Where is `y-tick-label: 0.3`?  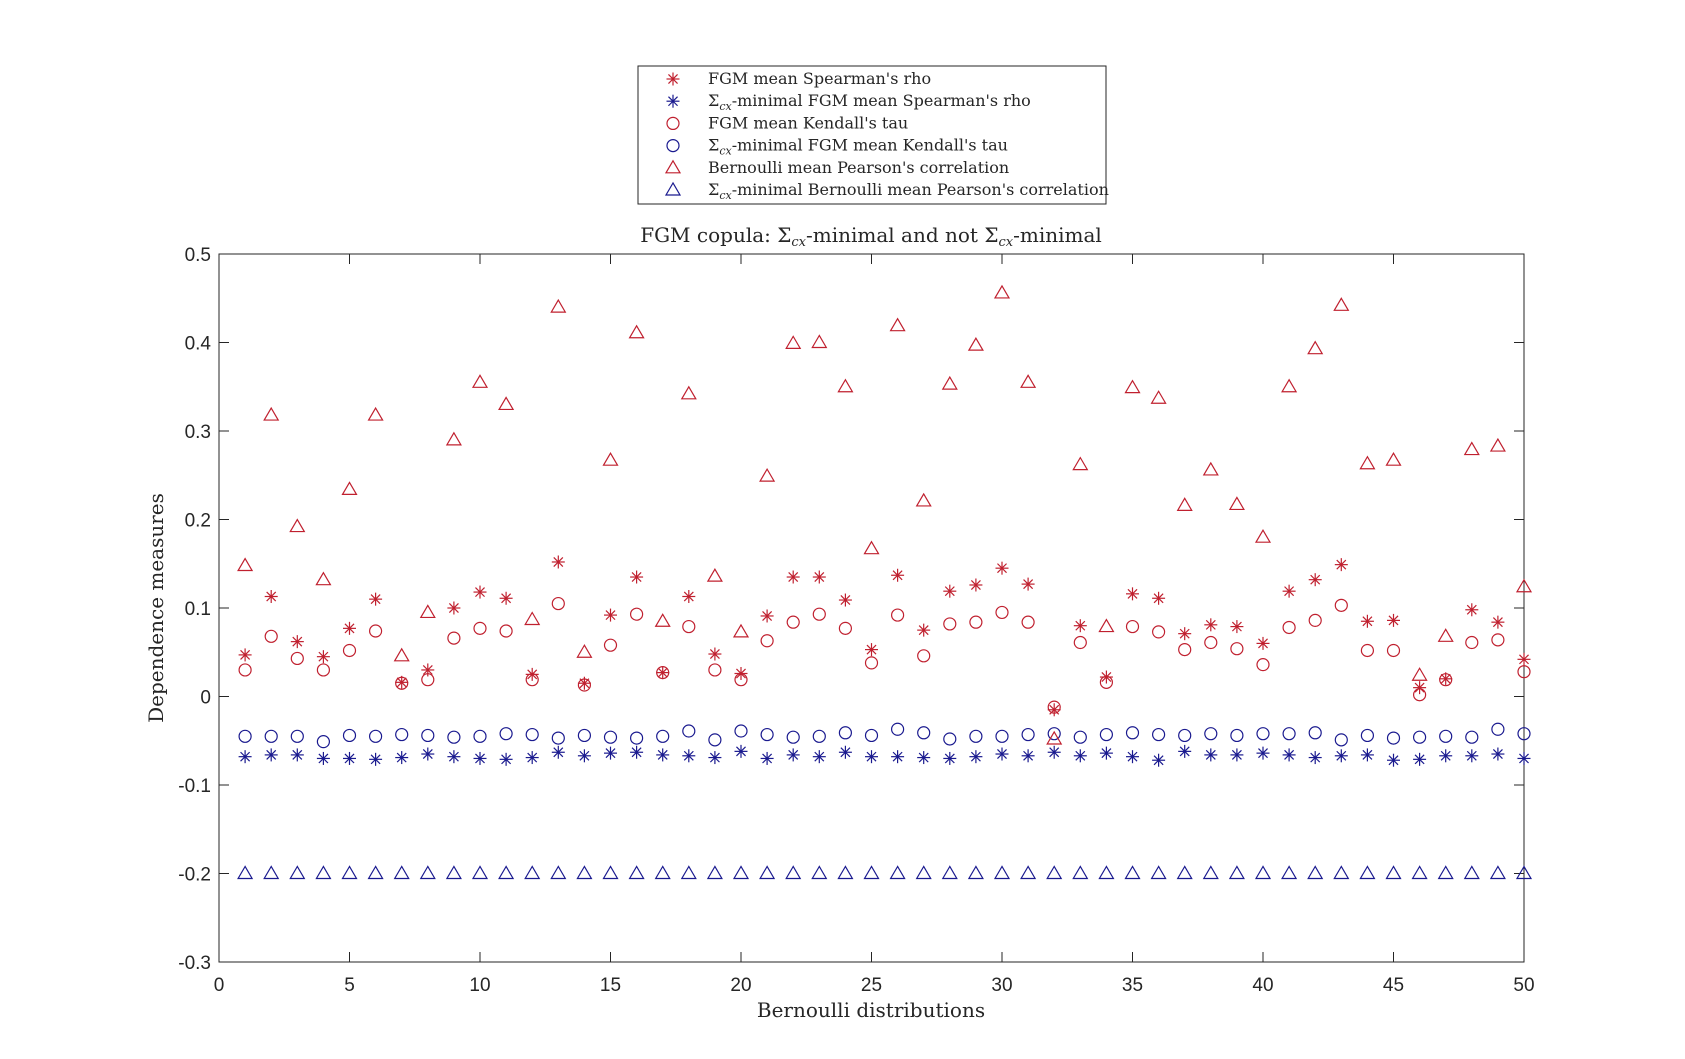
y-tick-label: 0.3 is located at coordinates (198, 432).